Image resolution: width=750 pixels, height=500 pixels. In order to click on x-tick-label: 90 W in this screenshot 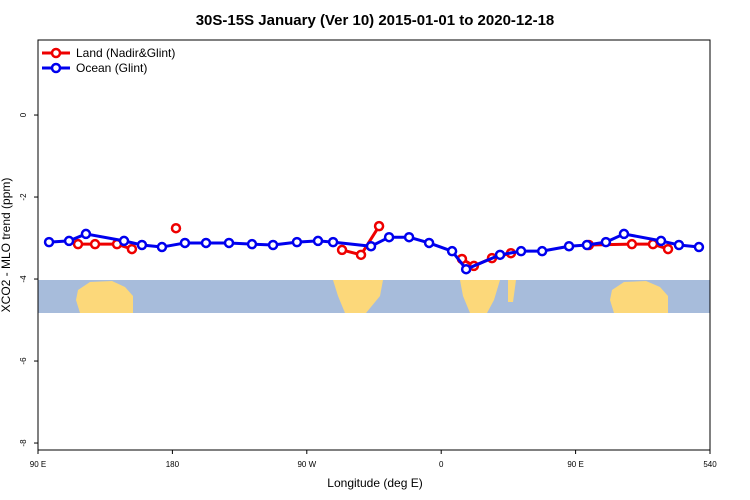, I will do `click(306, 464)`.